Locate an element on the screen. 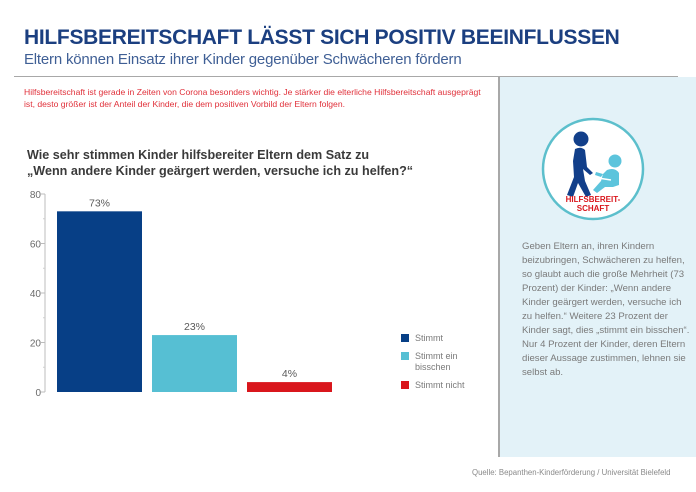 This screenshot has height=492, width=696. legend-item-stimmt-nicht: Stimmt nicht is located at coordinates (443, 385).